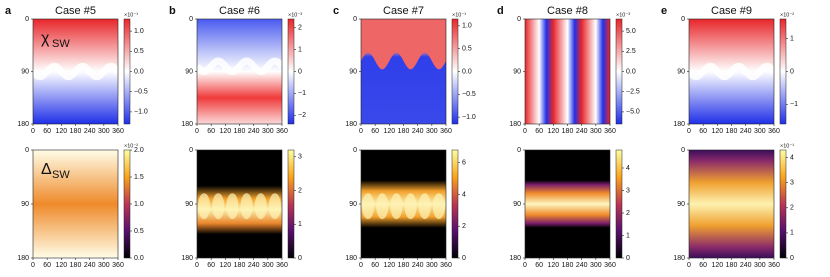 The image size is (830, 277). What do you see at coordinates (61, 44) in the screenshot?
I see `field-subscript: SW` at bounding box center [61, 44].